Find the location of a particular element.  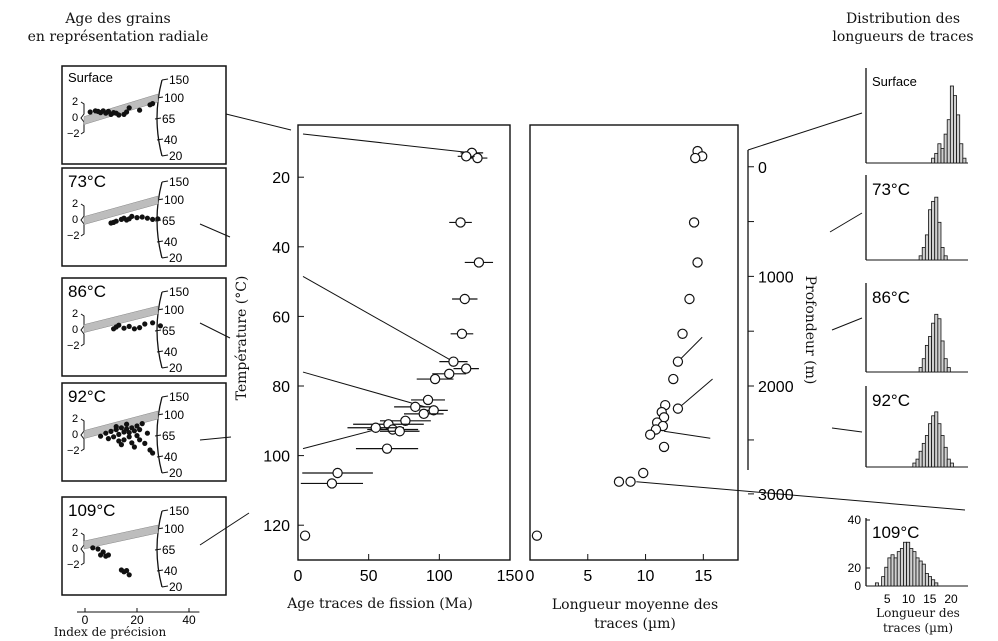

depth-tick-label: 0 is located at coordinates (762, 168).